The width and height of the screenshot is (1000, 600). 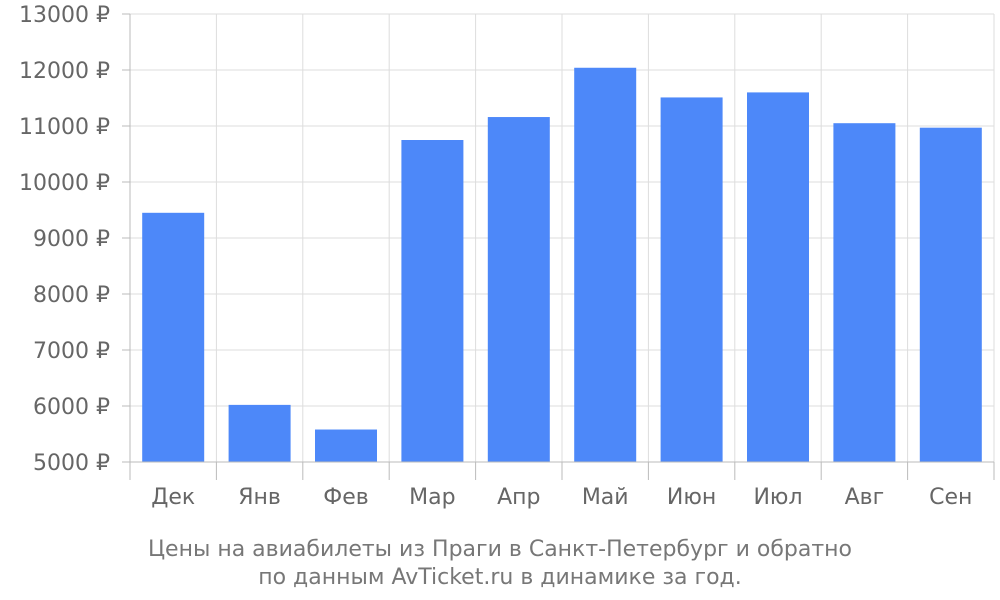 I want to click on y-tick-label: 11000 ₽, so click(x=64, y=127).